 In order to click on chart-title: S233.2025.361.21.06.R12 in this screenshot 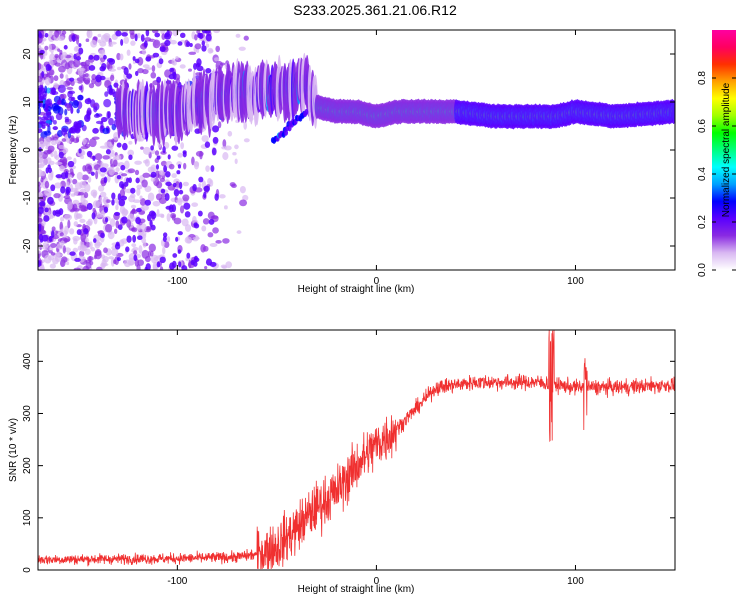, I will do `click(375, 10)`.